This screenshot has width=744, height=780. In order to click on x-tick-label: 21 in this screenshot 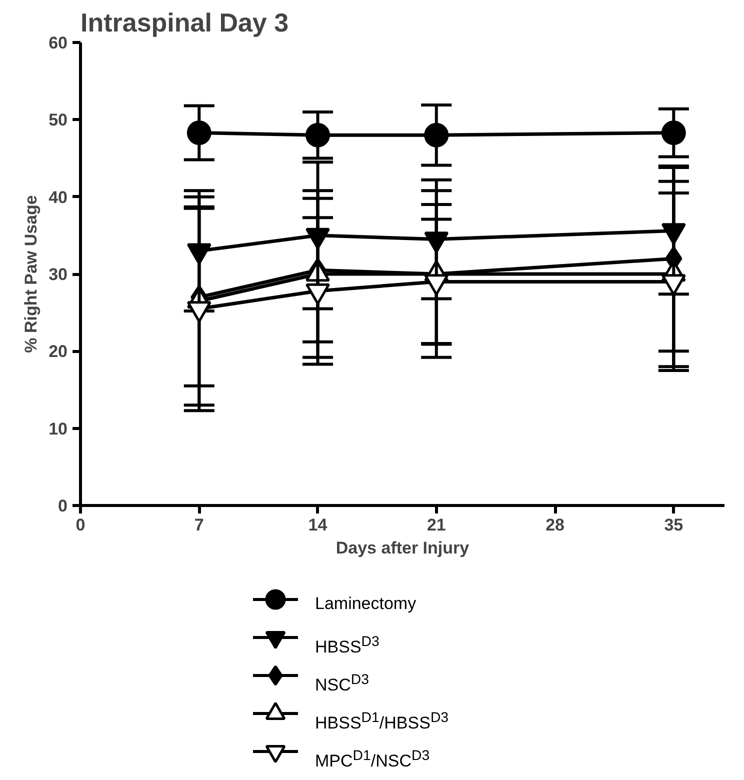, I will do `click(436, 525)`.